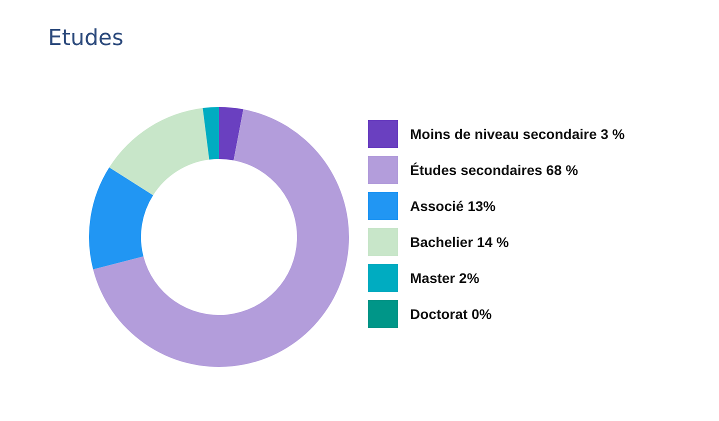  Describe the element at coordinates (481, 314) in the screenshot. I see `text: 0%` at that location.